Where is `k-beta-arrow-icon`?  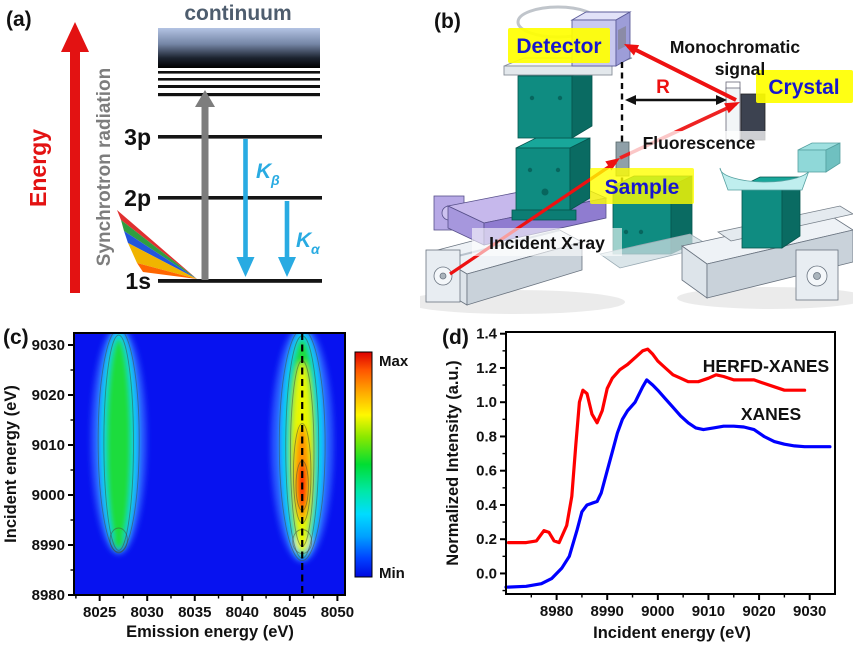
k-beta-arrow-icon is located at coordinates (245, 208).